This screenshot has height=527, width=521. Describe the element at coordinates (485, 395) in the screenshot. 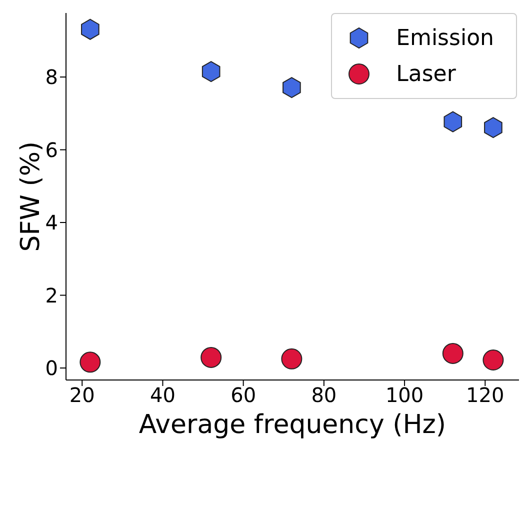

I see `x-tick-label: 120` at that location.